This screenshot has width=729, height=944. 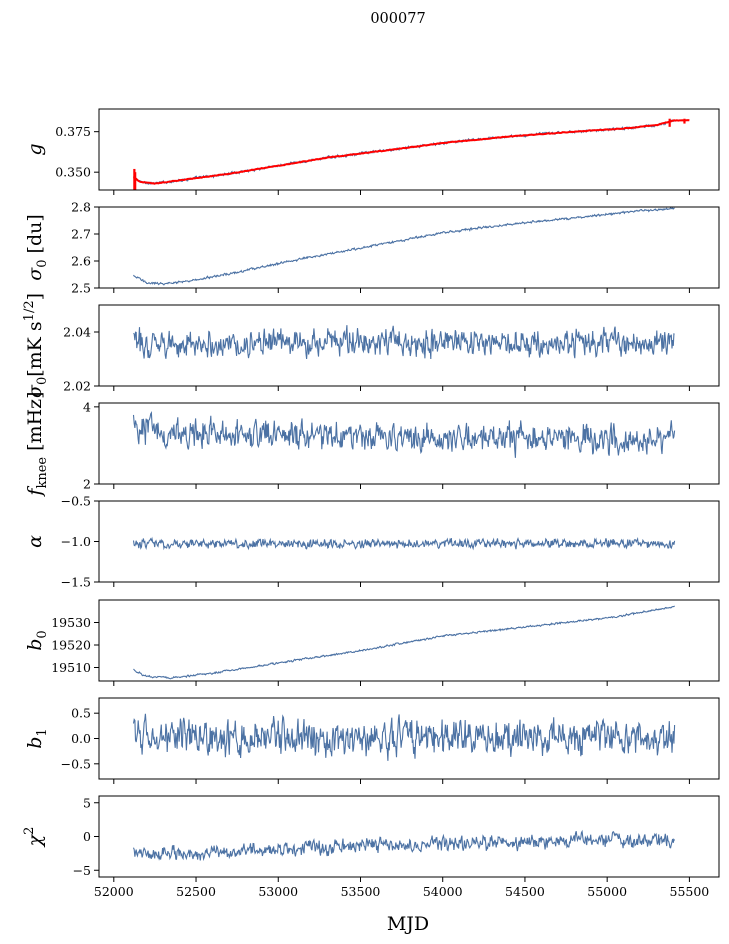 What do you see at coordinates (77, 332) in the screenshot?
I see `y-tick-label: 2.04` at bounding box center [77, 332].